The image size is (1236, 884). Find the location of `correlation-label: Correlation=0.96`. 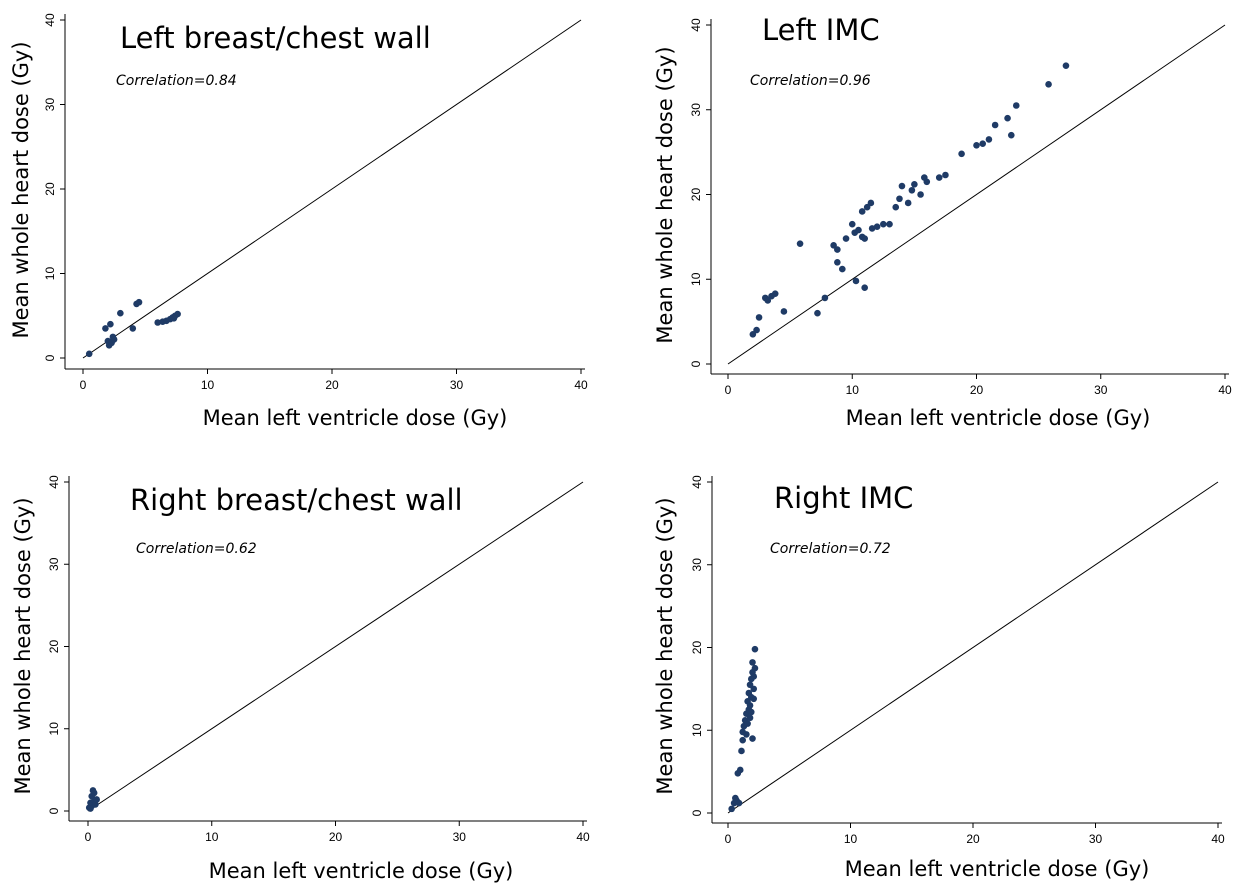

correlation-label: Correlation=0.96 is located at coordinates (810, 81).